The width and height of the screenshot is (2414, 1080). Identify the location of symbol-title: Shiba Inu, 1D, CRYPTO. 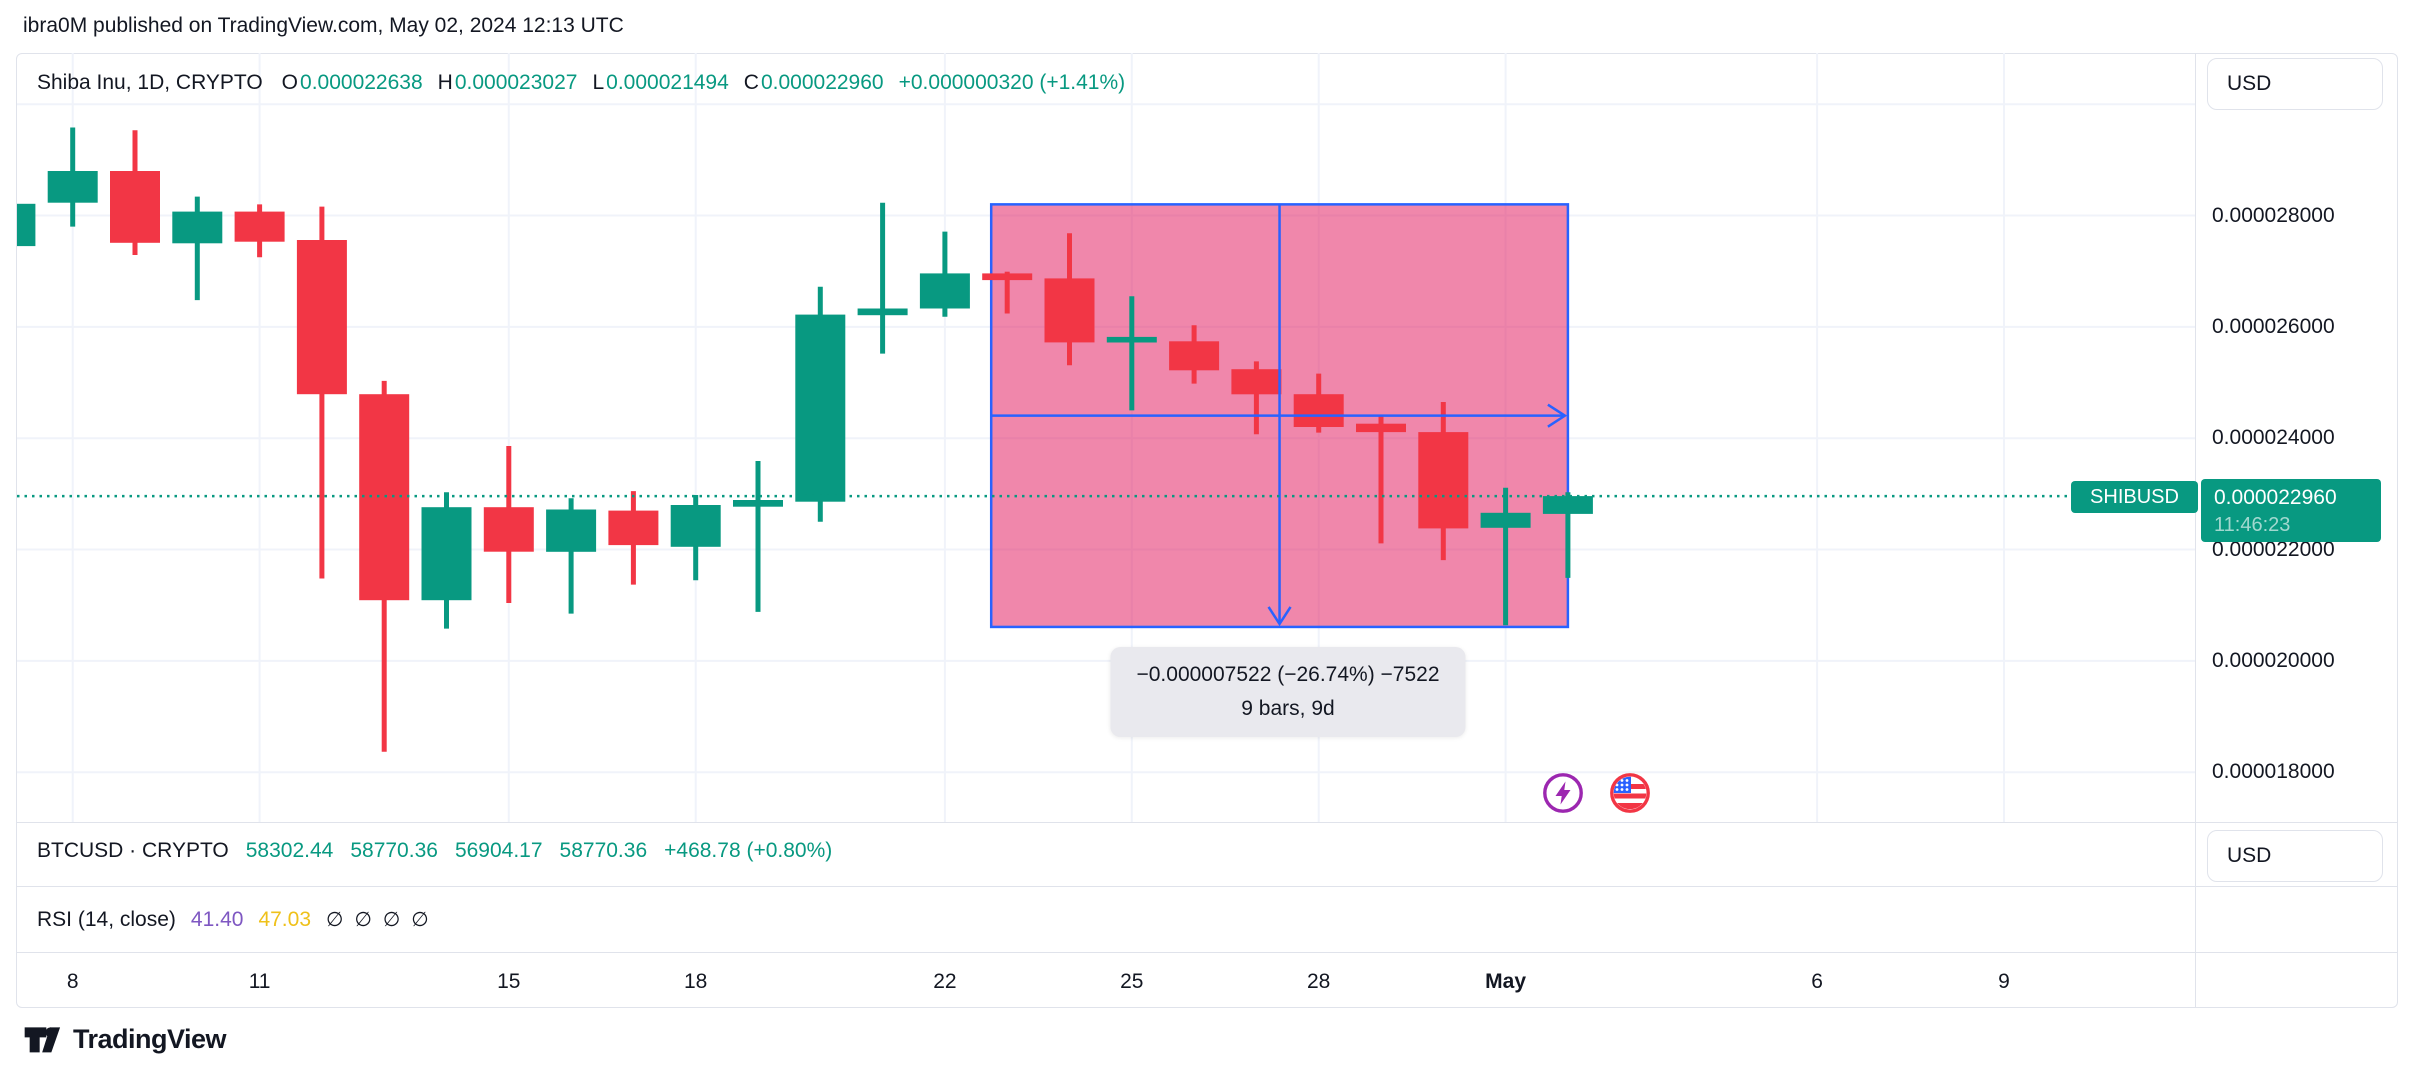
(150, 82).